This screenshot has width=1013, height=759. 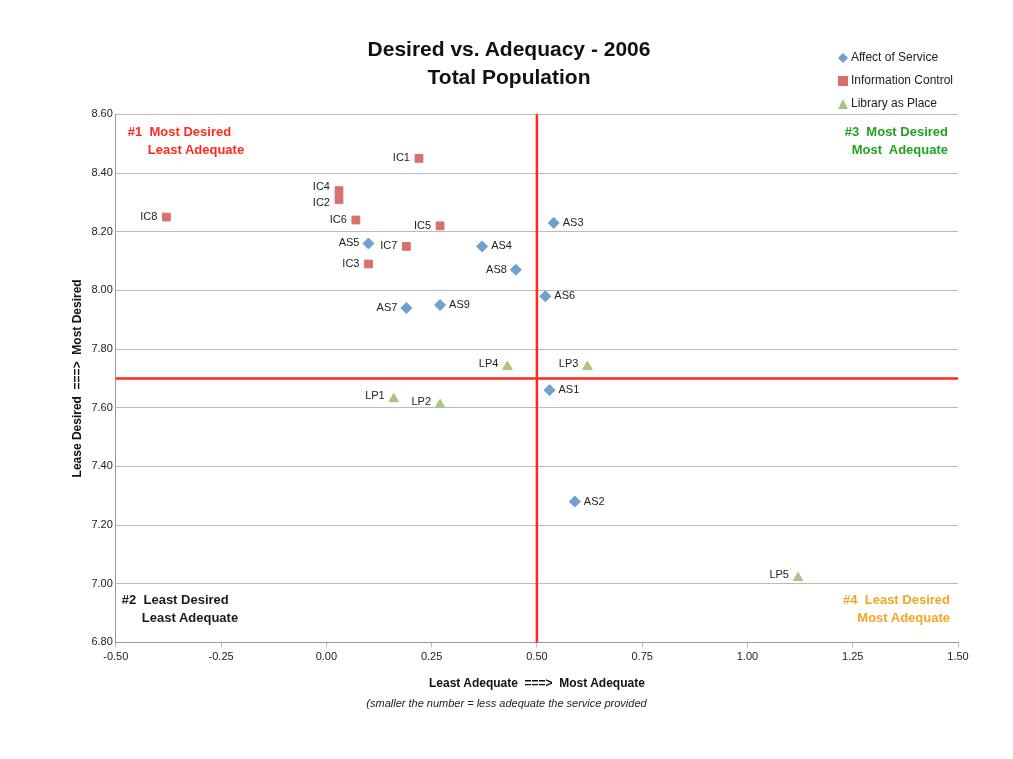 What do you see at coordinates (180, 609) in the screenshot?
I see `annotation: #2 Least Desired Least Adequate` at bounding box center [180, 609].